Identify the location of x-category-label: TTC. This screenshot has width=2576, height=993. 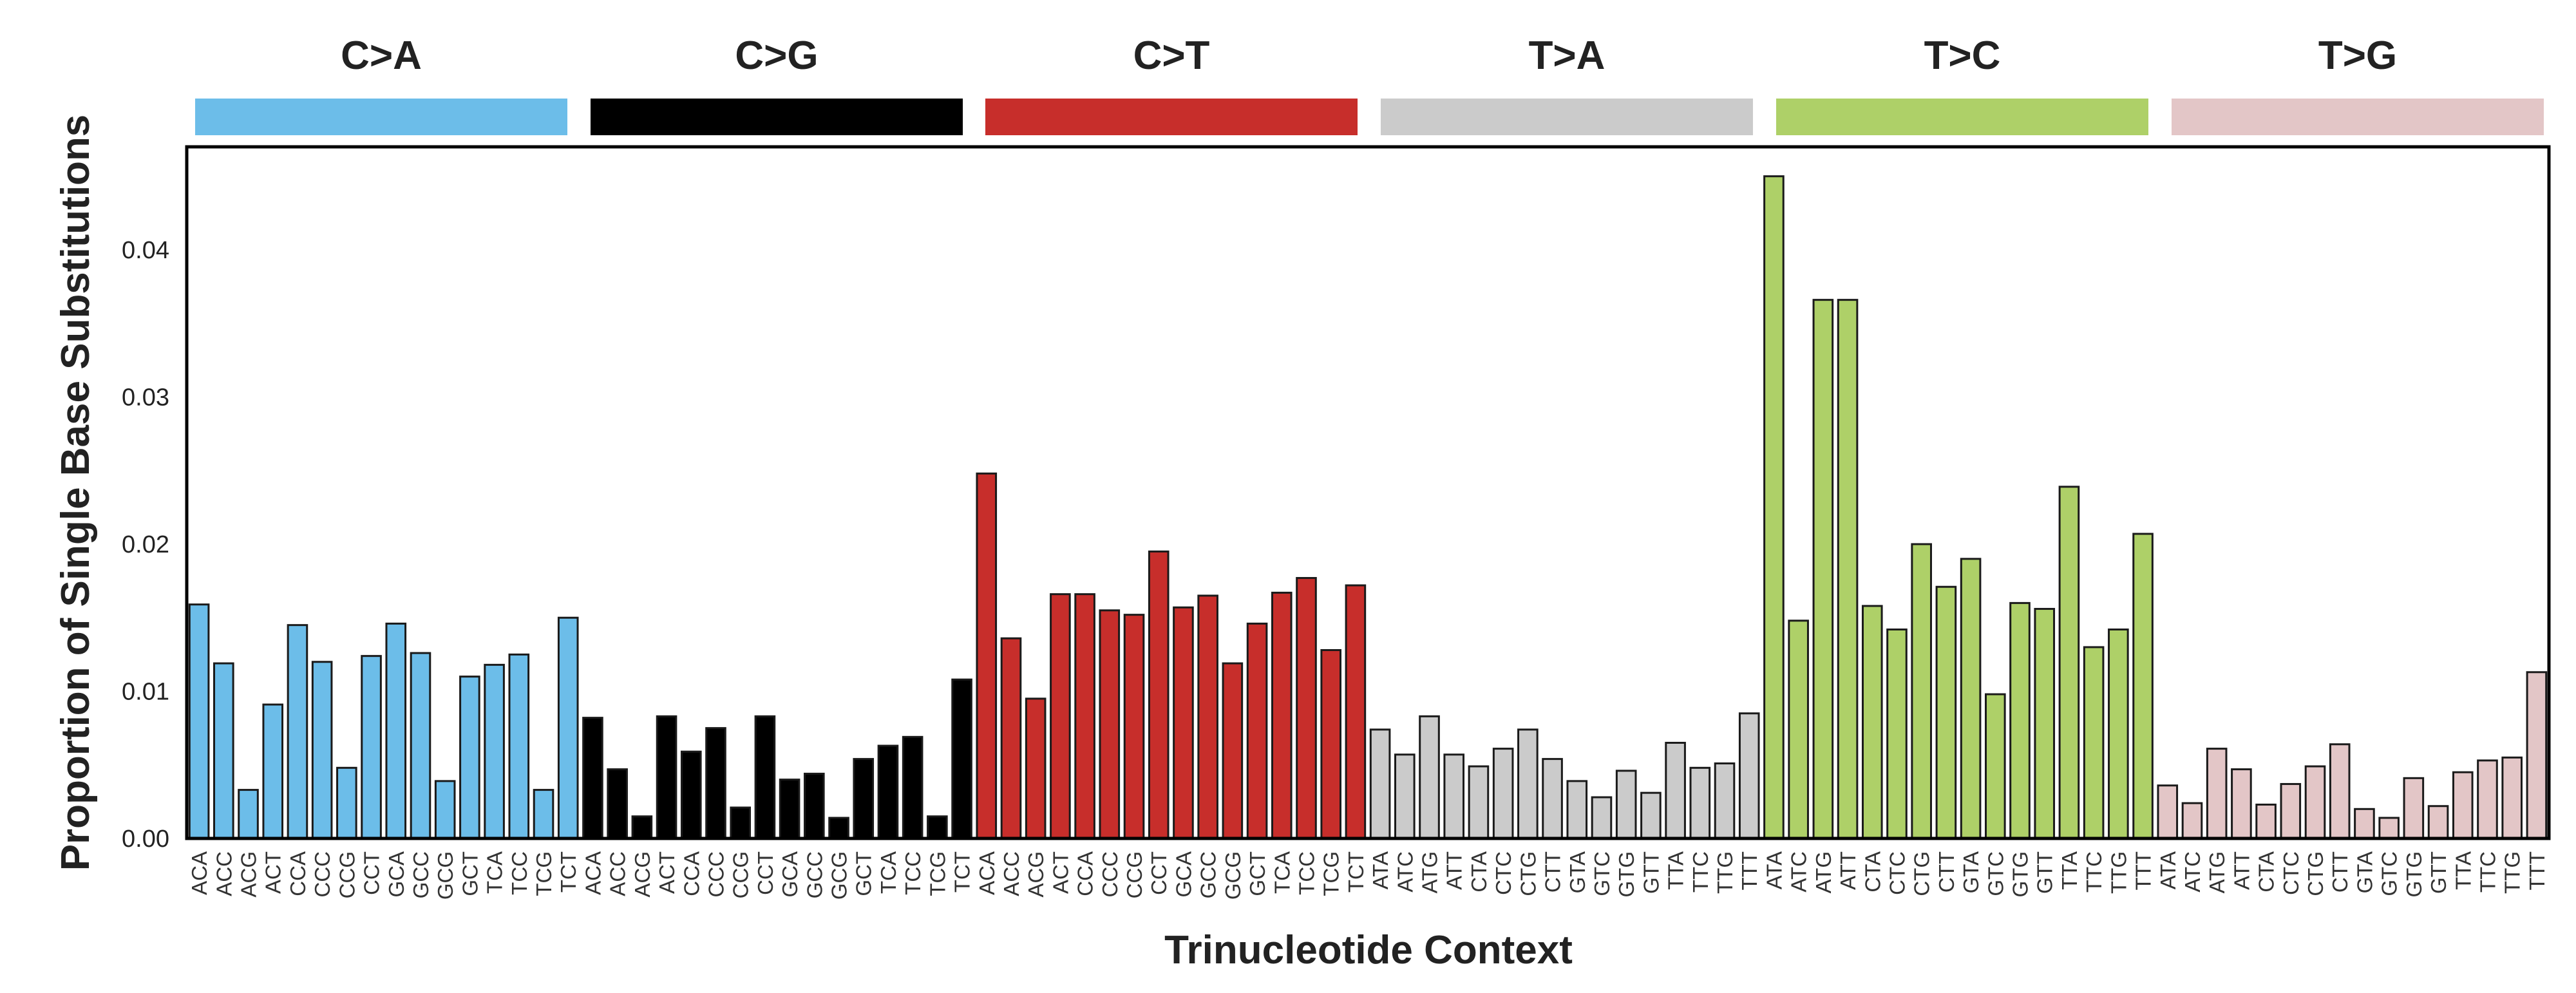
(1700, 872).